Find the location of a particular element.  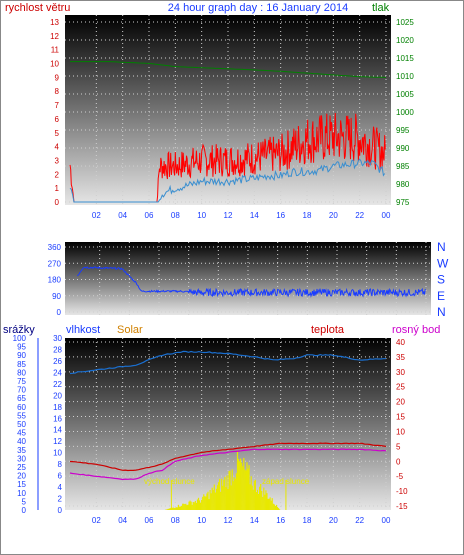

temperature-label: teplota is located at coordinates (328, 330).